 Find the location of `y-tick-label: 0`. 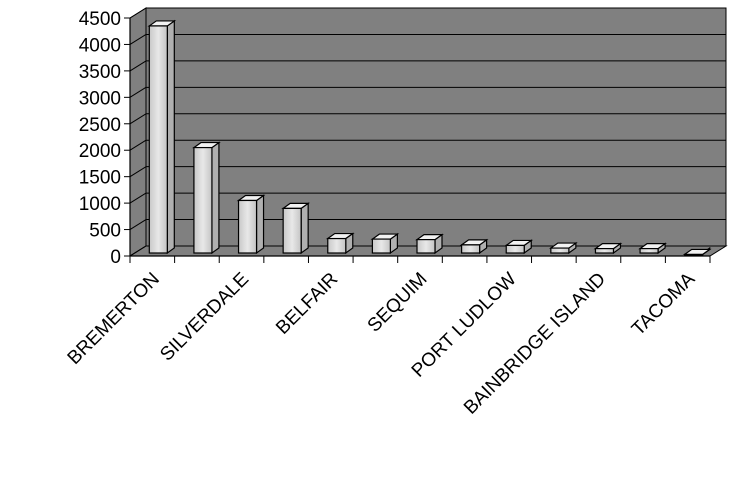

y-tick-label: 0 is located at coordinates (115, 257).